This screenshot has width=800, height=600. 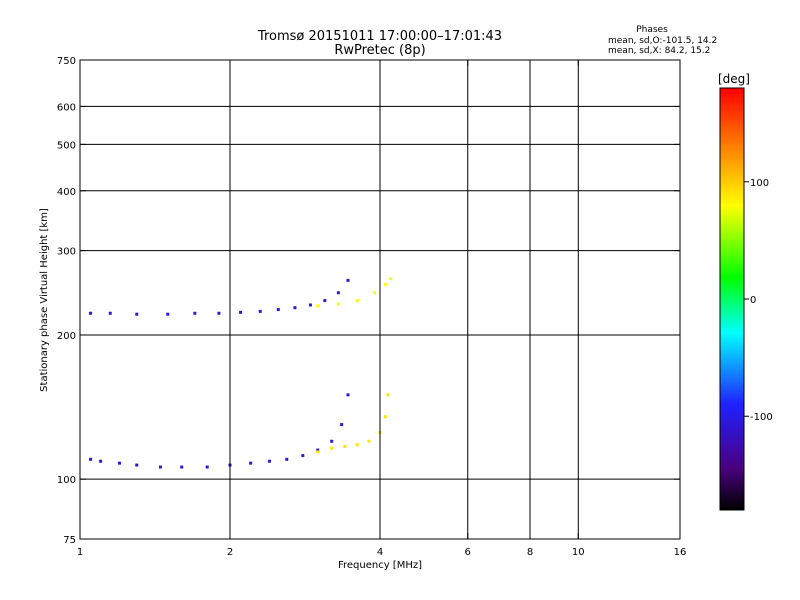 What do you see at coordinates (66, 145) in the screenshot?
I see `y-tick-label: 500` at bounding box center [66, 145].